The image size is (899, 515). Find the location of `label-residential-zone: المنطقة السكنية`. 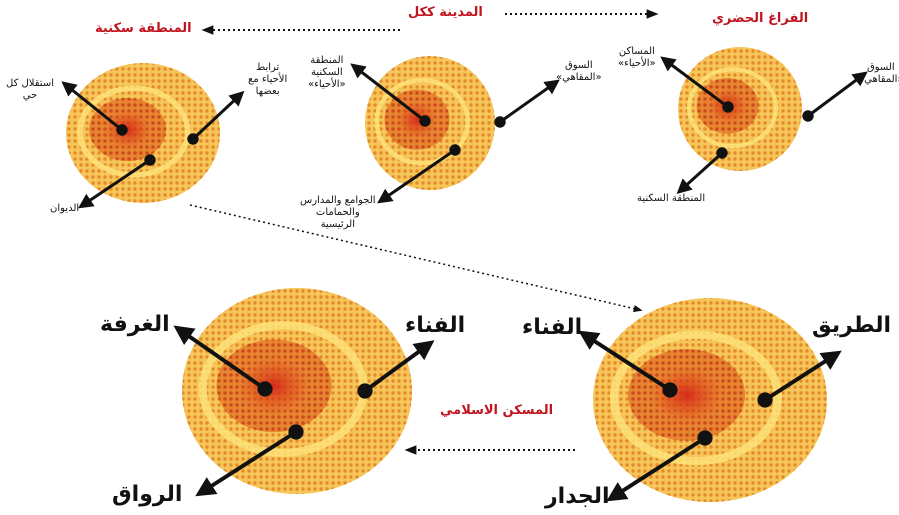

label-residential-zone: المنطقة السكنية is located at coordinates (671, 198).